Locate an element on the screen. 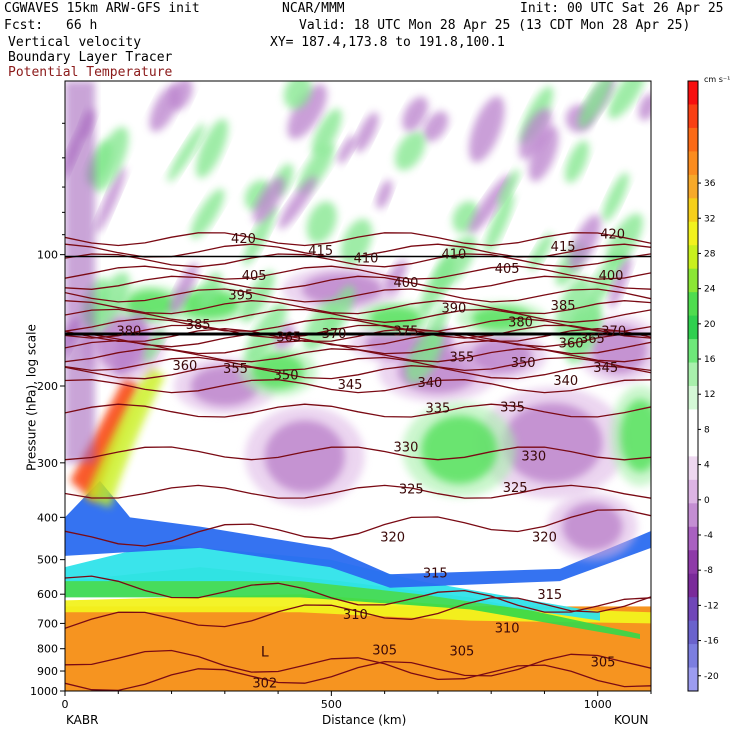 Image resolution: width=740 pixels, height=740 pixels. colorbar-frame is located at coordinates (693, 386).